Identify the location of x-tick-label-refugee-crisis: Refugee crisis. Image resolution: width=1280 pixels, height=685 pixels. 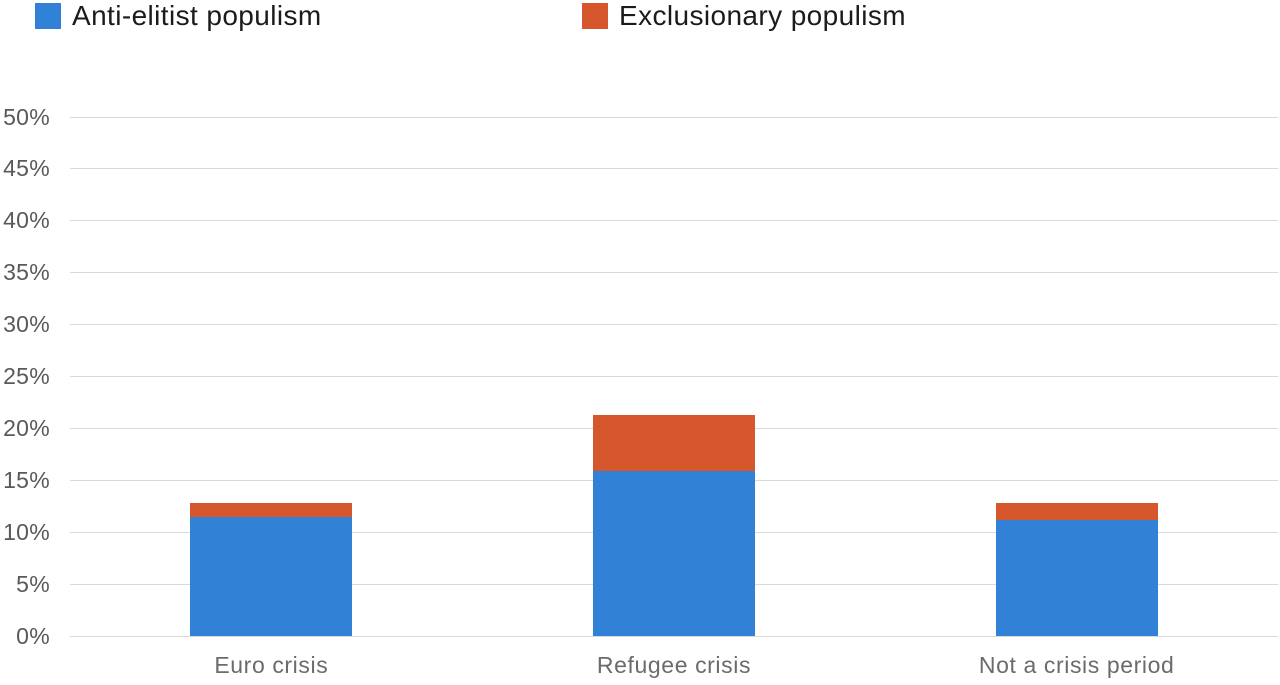
(674, 665).